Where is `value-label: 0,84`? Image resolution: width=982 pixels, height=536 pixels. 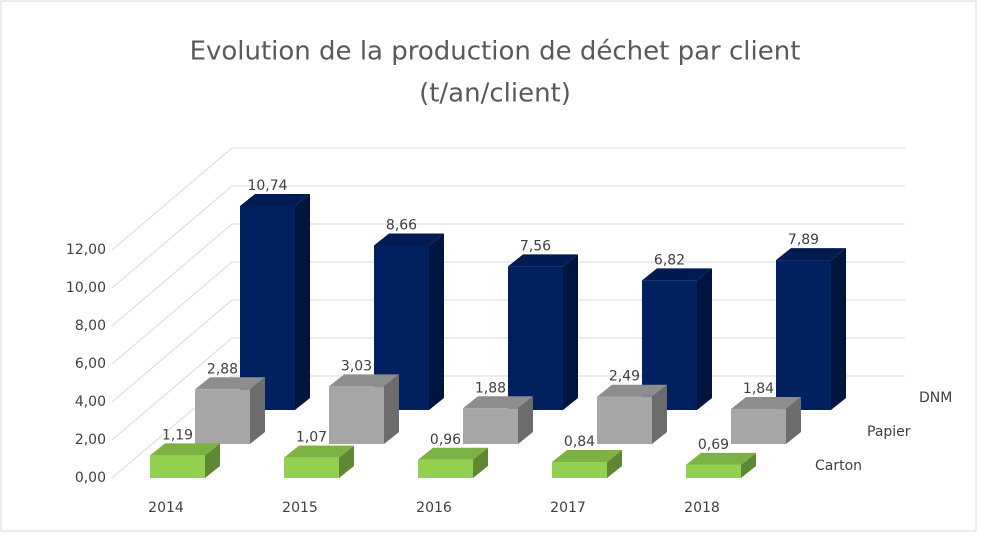 value-label: 0,84 is located at coordinates (579, 442).